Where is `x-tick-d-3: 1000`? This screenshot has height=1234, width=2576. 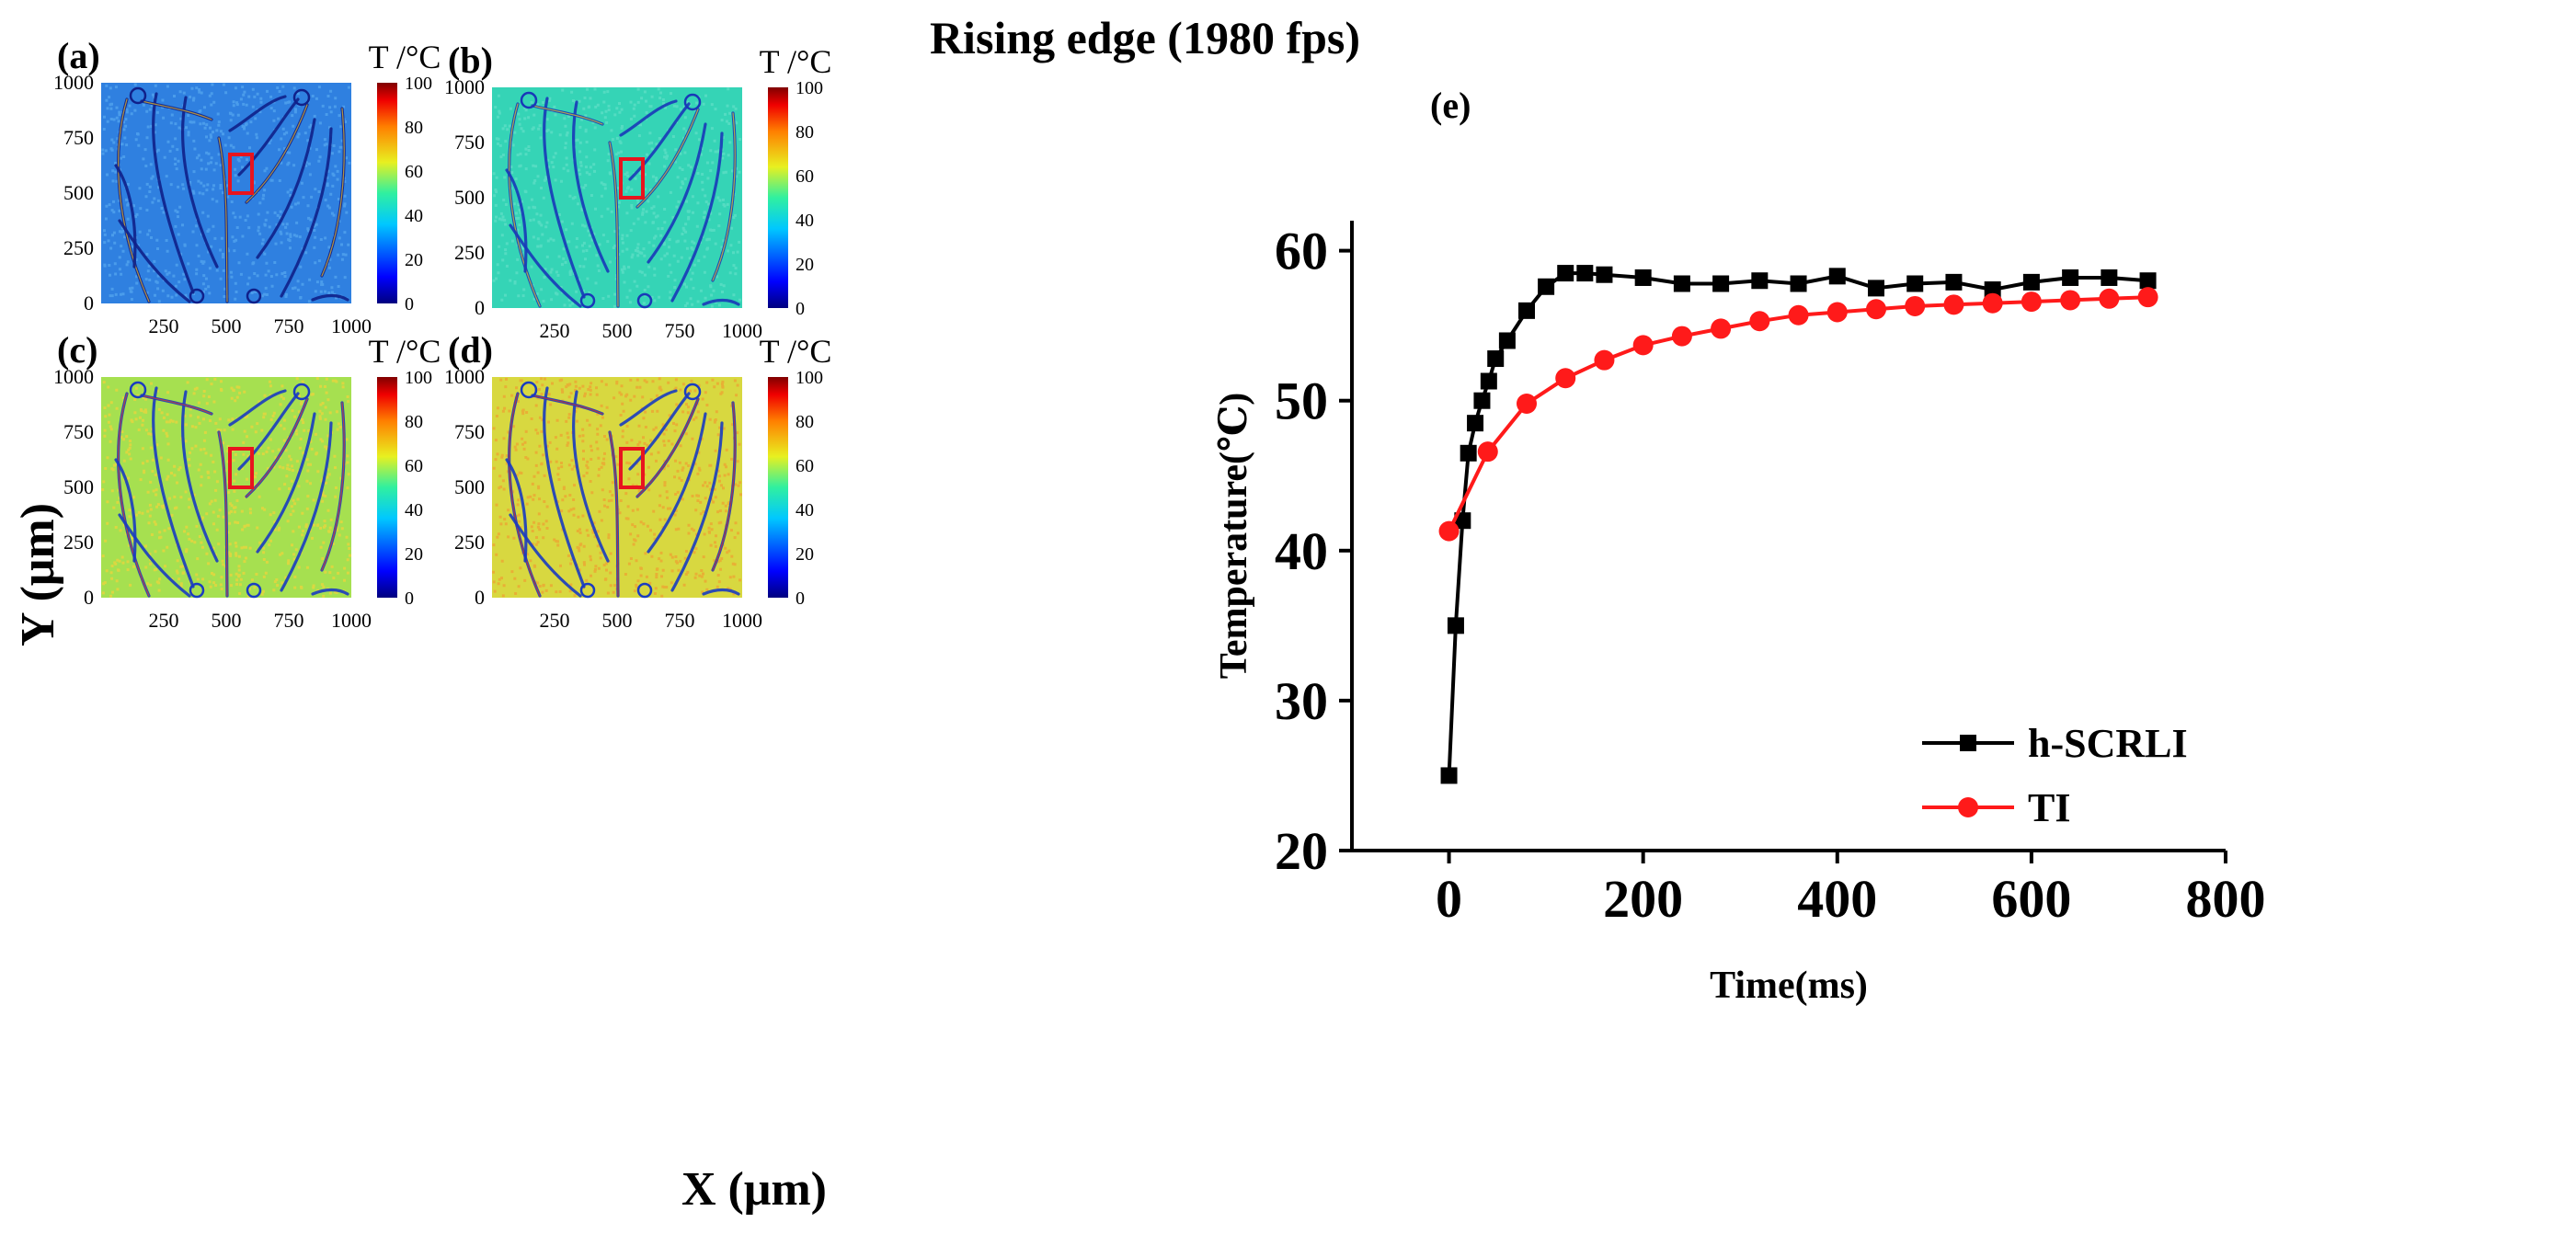
x-tick-d-3: 1000 is located at coordinates (742, 620).